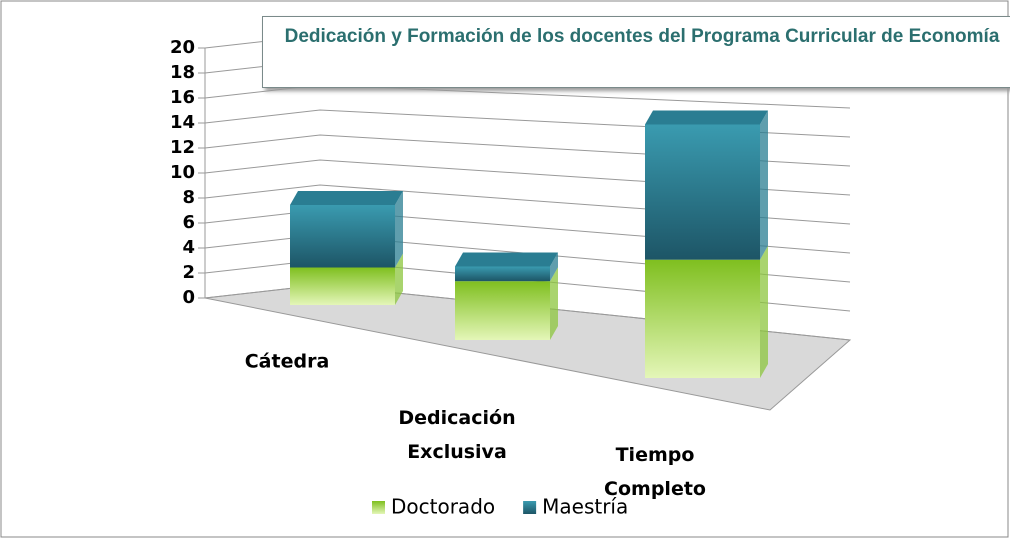  I want to click on y-tick-label: 16, so click(182, 97).